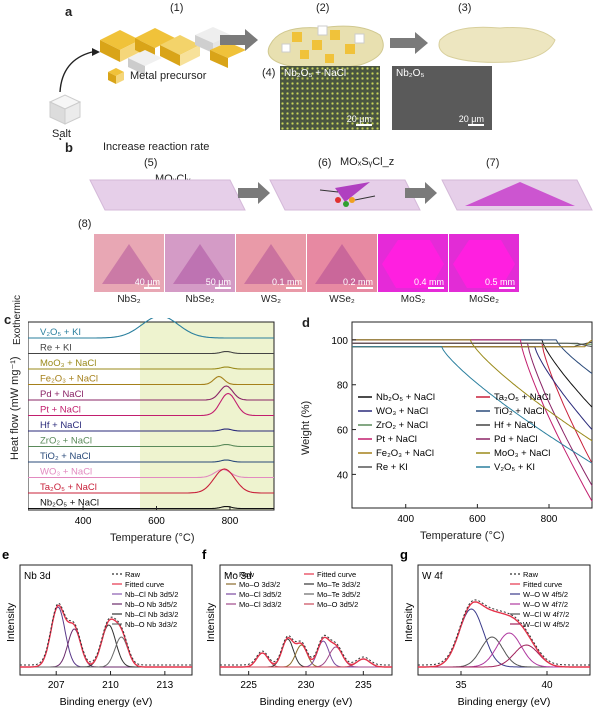 The width and height of the screenshot is (600, 714). I want to click on c-series-label-3: MoO₃ + NaCl, so click(68, 363).